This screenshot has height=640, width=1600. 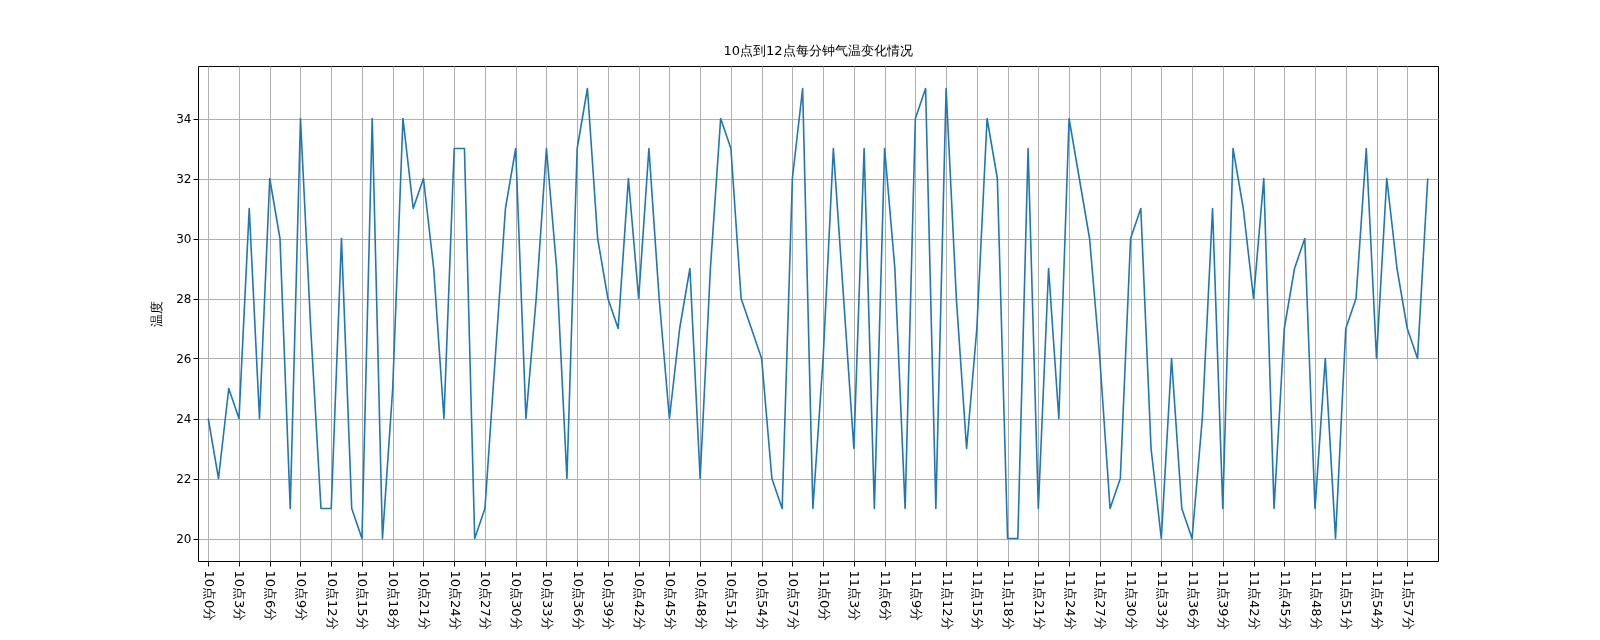 What do you see at coordinates (184, 239) in the screenshot?
I see `y-tick-label: 30` at bounding box center [184, 239].